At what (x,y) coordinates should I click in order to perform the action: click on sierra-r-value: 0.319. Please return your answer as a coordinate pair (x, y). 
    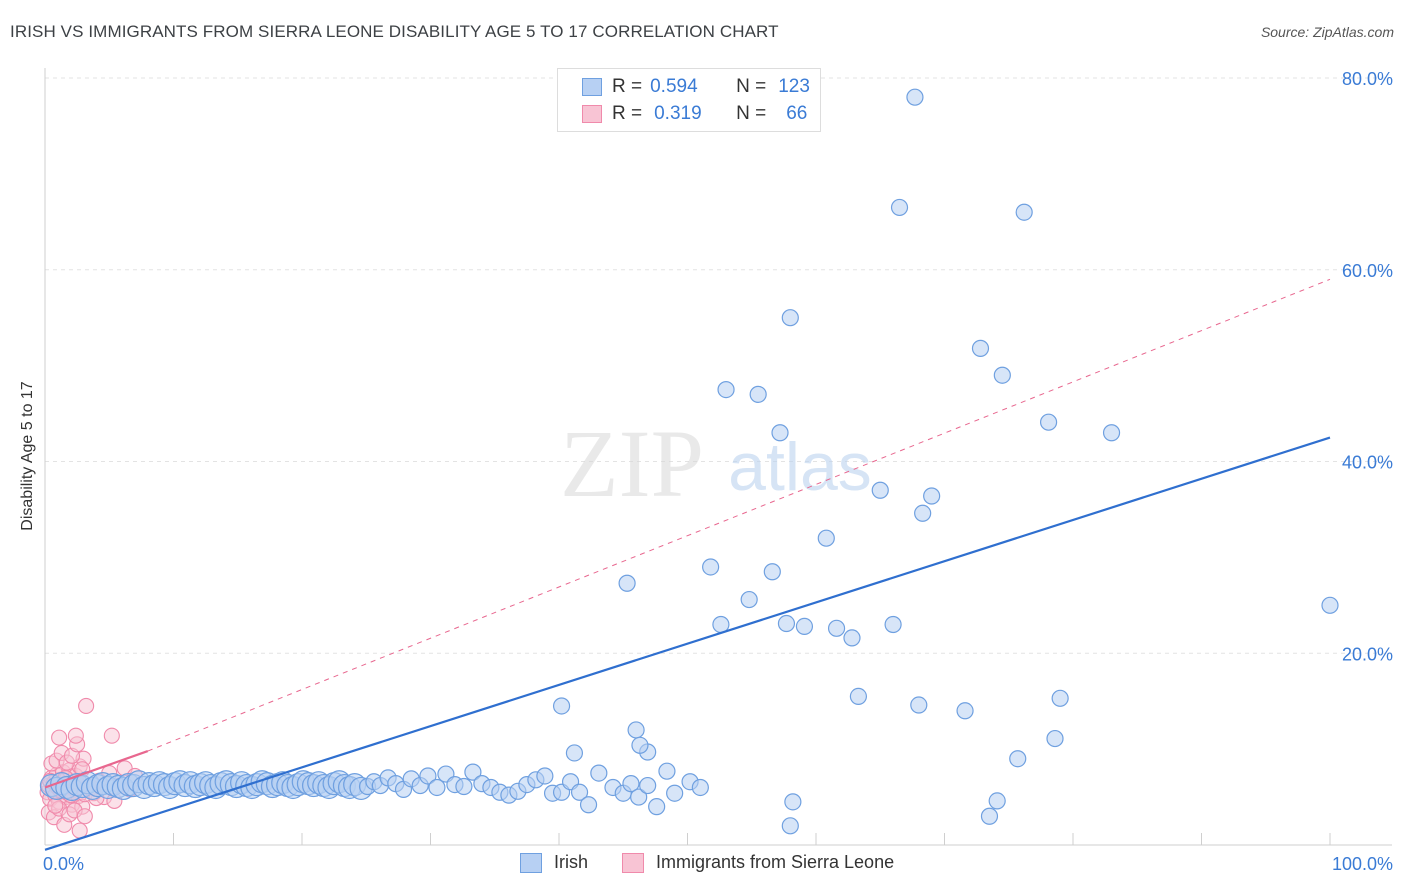
    Looking at the image, I should click on (678, 113).